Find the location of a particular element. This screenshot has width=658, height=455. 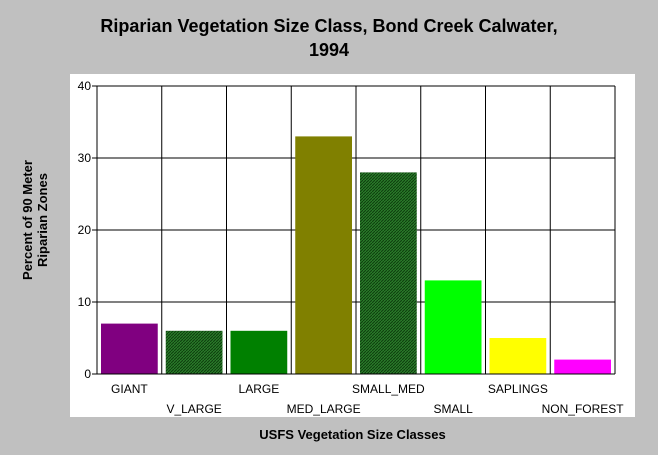

x-tick-label-v-large: V_LARGE is located at coordinates (193, 409).